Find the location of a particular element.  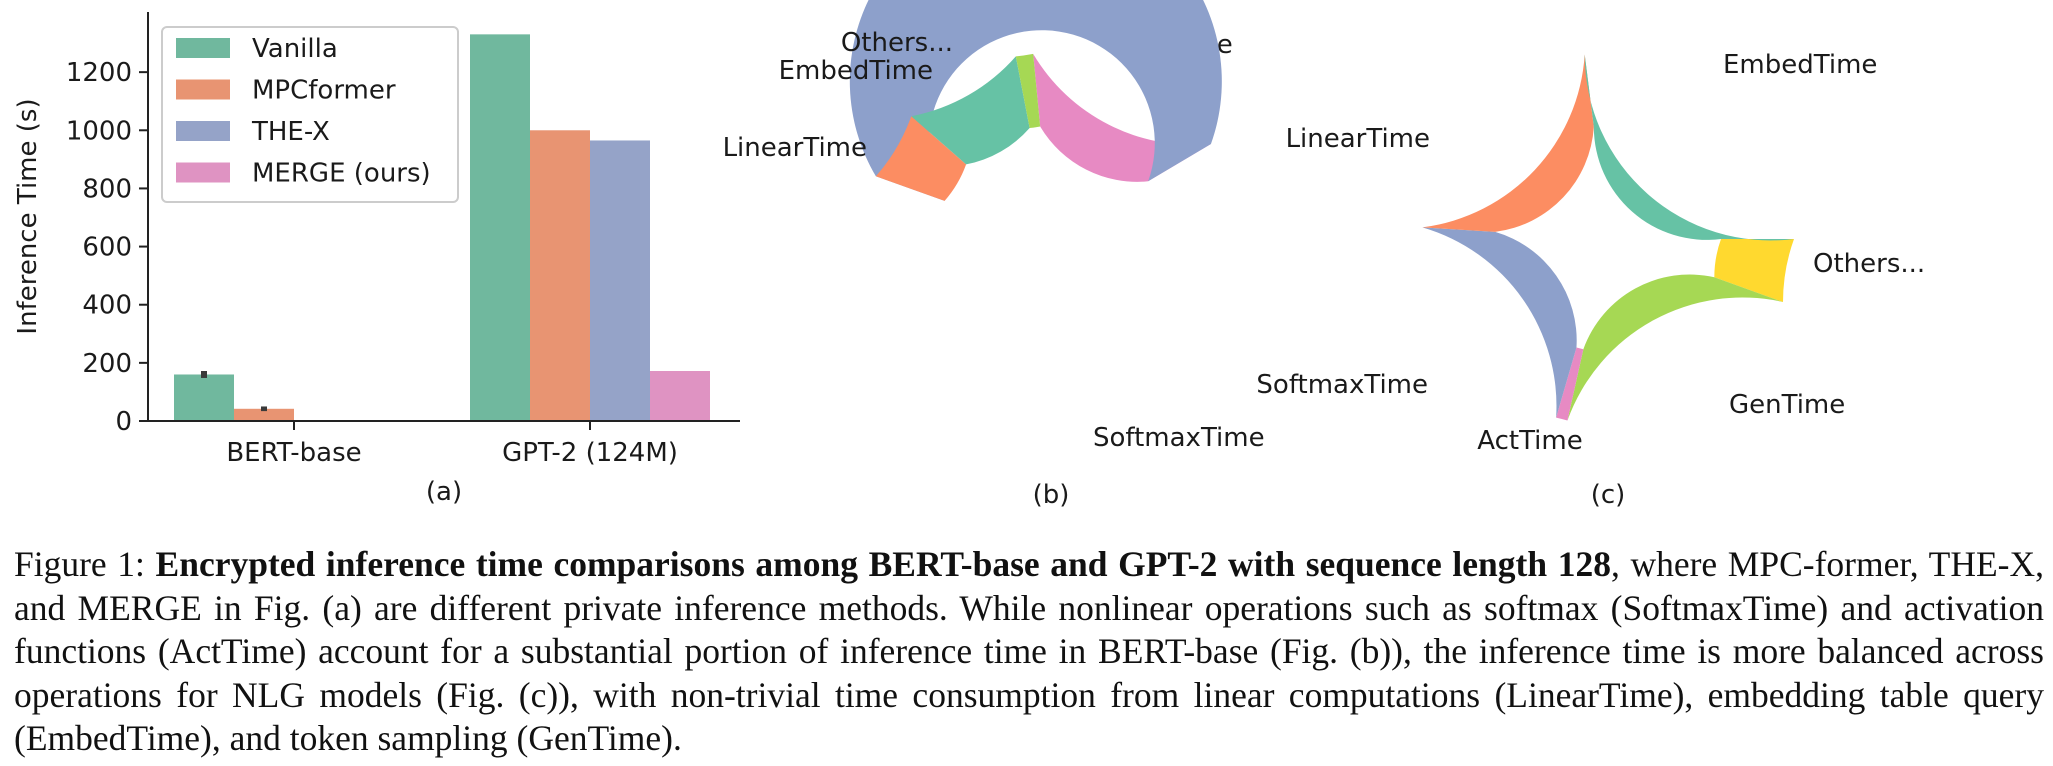

y-tick-label: 0 is located at coordinates (123, 422).